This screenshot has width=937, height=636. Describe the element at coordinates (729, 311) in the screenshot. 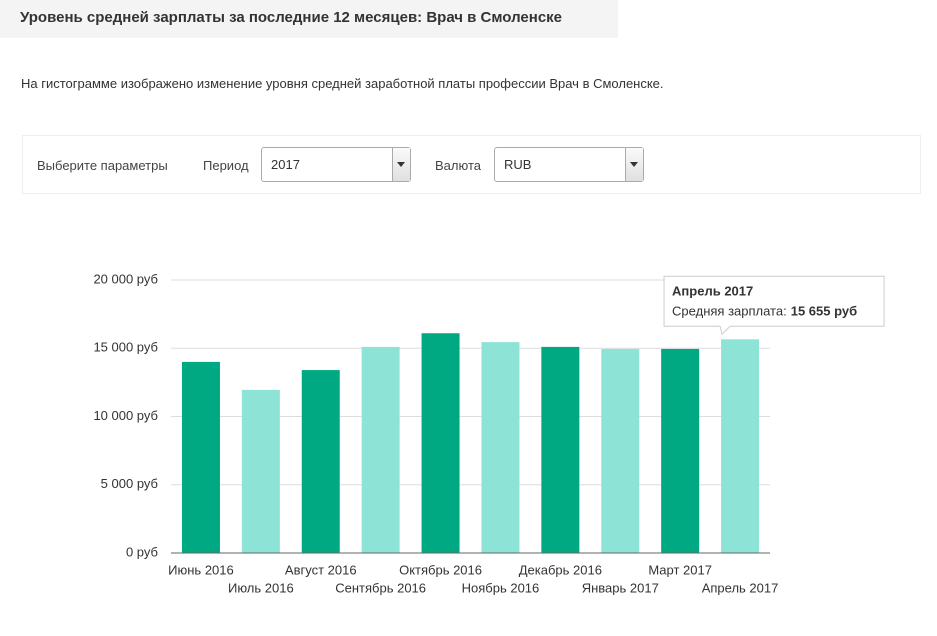

I see `tooltip-label: Средняя зарплата:` at that location.